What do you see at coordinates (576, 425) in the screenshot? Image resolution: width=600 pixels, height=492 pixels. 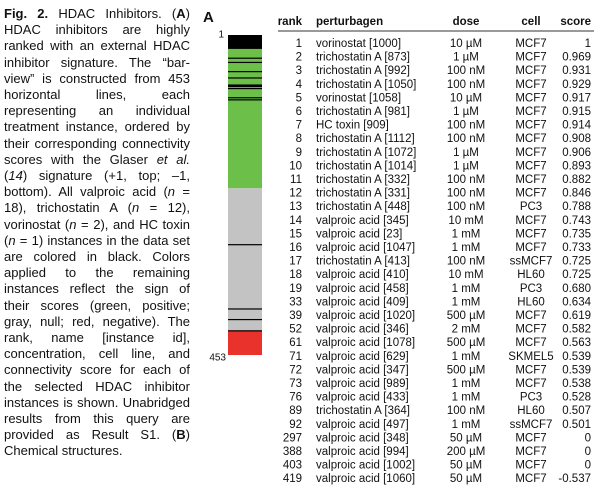 I see `table-cell: 0.501` at bounding box center [576, 425].